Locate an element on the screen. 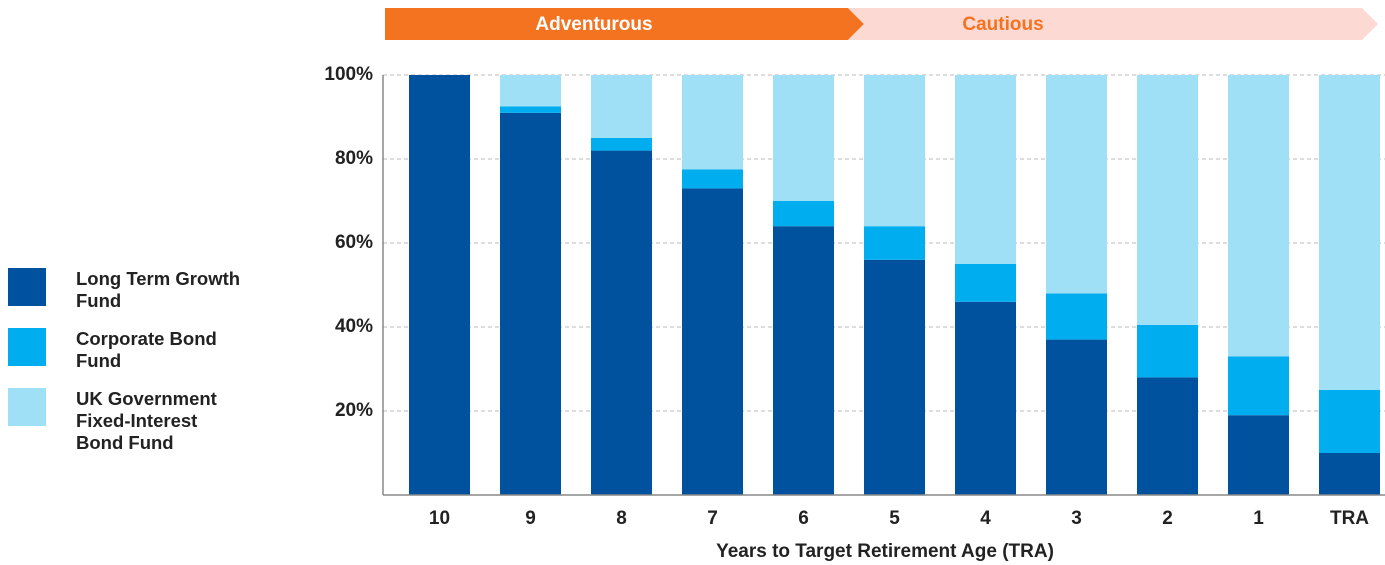 Image resolution: width=1385 pixels, height=565 pixels. legend-item: UK Government Fixed-Interest Bond Fund is located at coordinates (133, 421).